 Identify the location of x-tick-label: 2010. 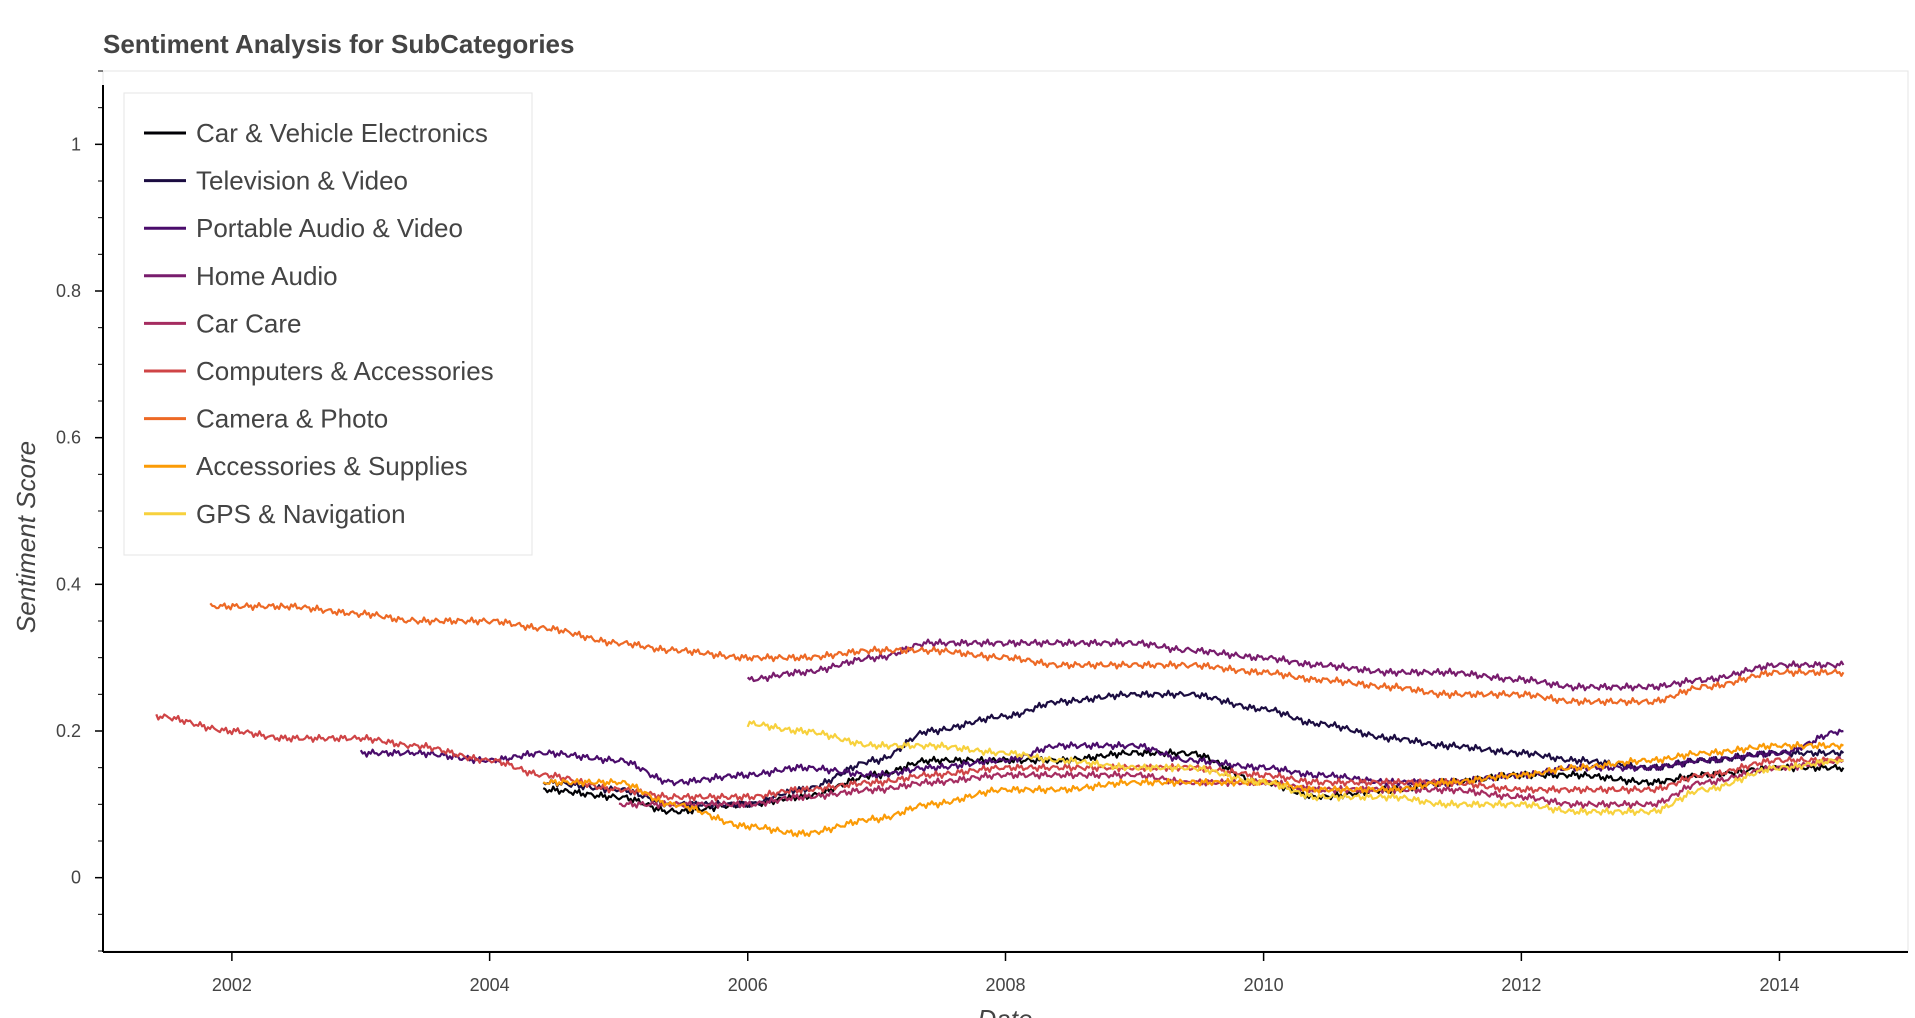
(1264, 985).